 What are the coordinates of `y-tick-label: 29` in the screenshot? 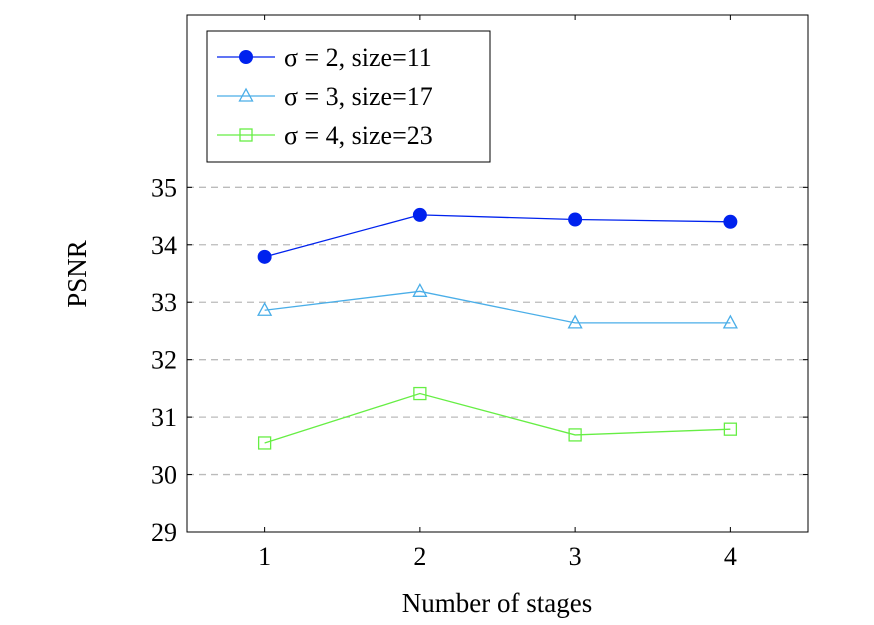 It's located at (164, 532).